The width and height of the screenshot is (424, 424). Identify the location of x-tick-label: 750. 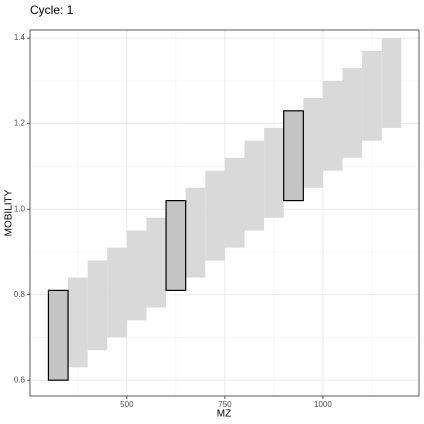
(225, 404).